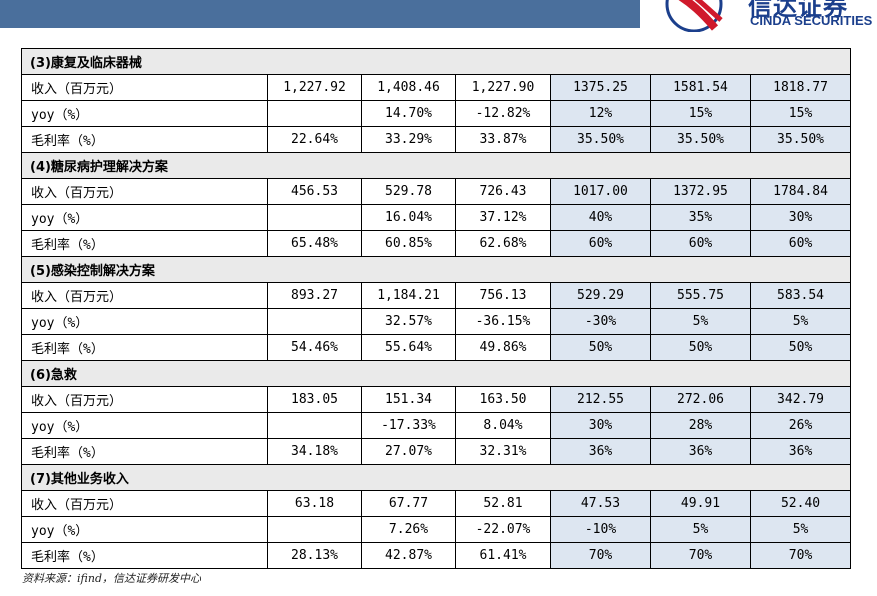 The image size is (877, 596). I want to click on actual-cell: 32.31%, so click(503, 451).